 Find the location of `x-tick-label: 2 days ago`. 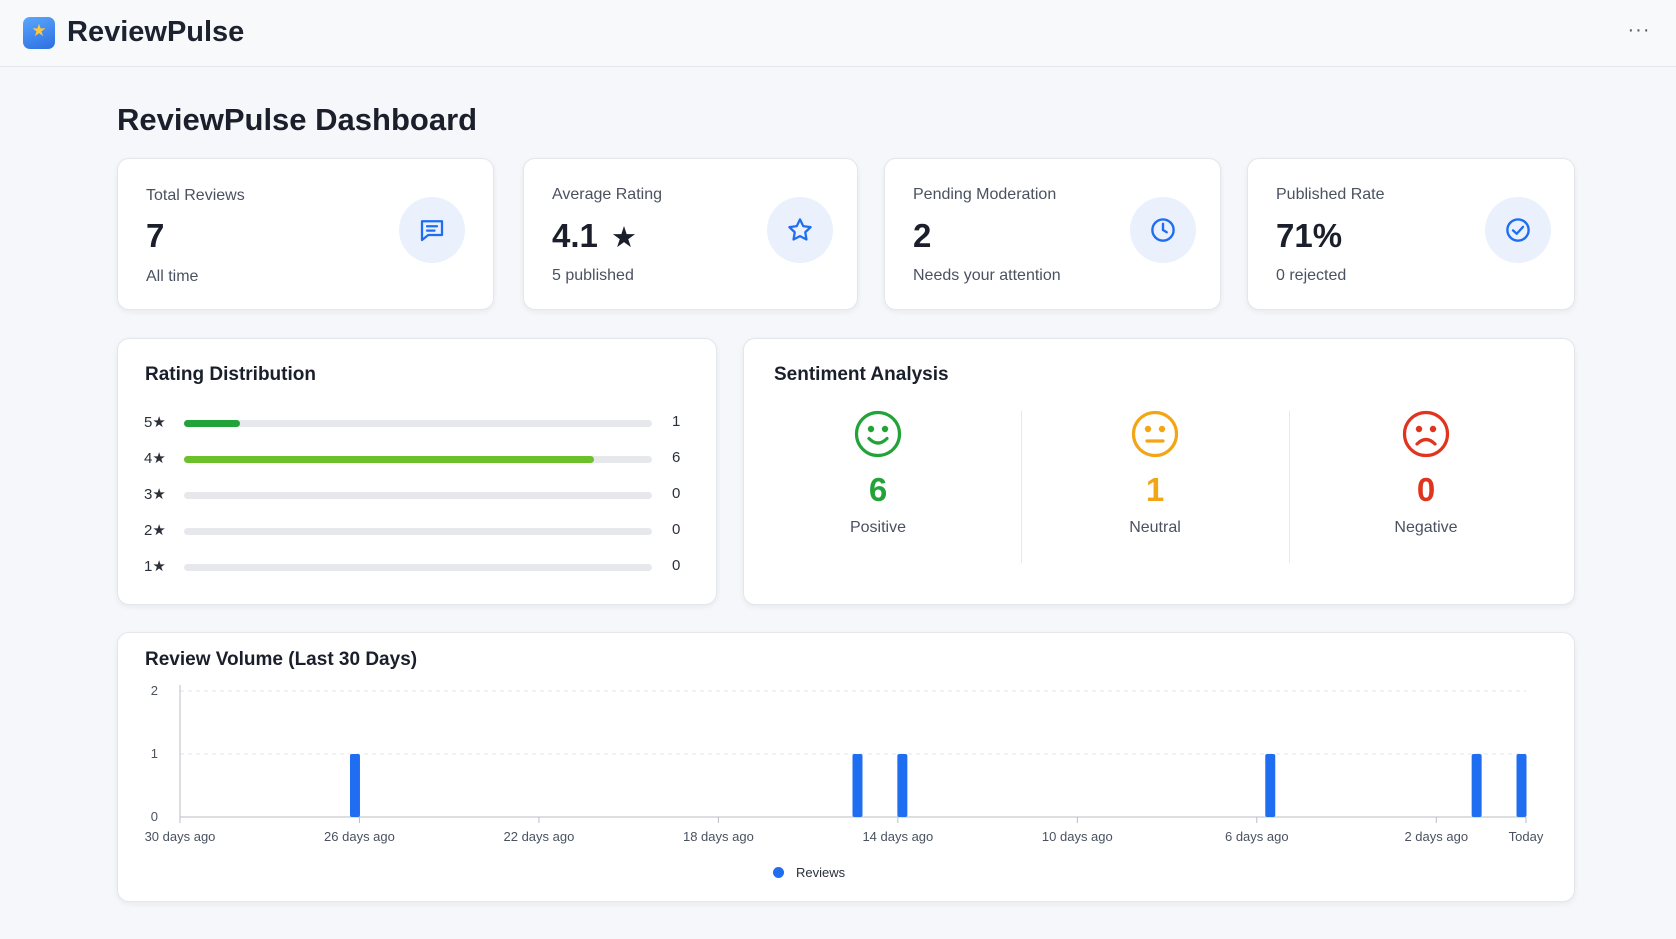

x-tick-label: 2 days ago is located at coordinates (1436, 836).